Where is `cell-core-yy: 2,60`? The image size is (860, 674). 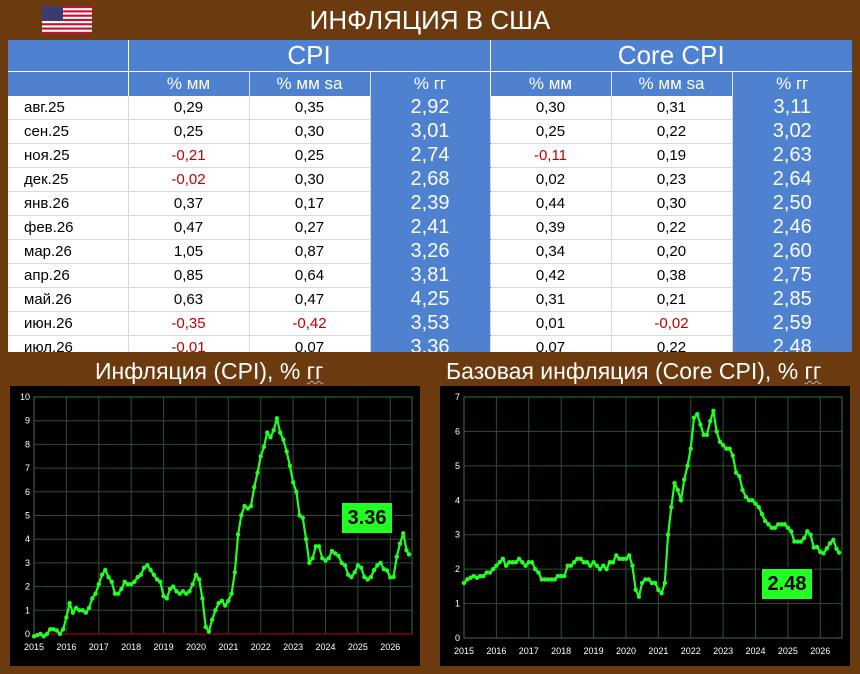 cell-core-yy: 2,60 is located at coordinates (791, 251).